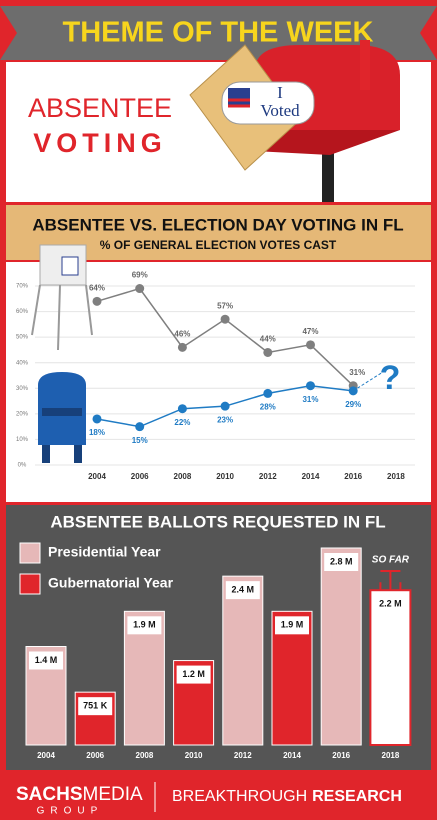 The height and width of the screenshot is (820, 437). I want to click on chart-title: ABSENTEE VS. ELECTION DAY VOTING IN FL, so click(217, 224).